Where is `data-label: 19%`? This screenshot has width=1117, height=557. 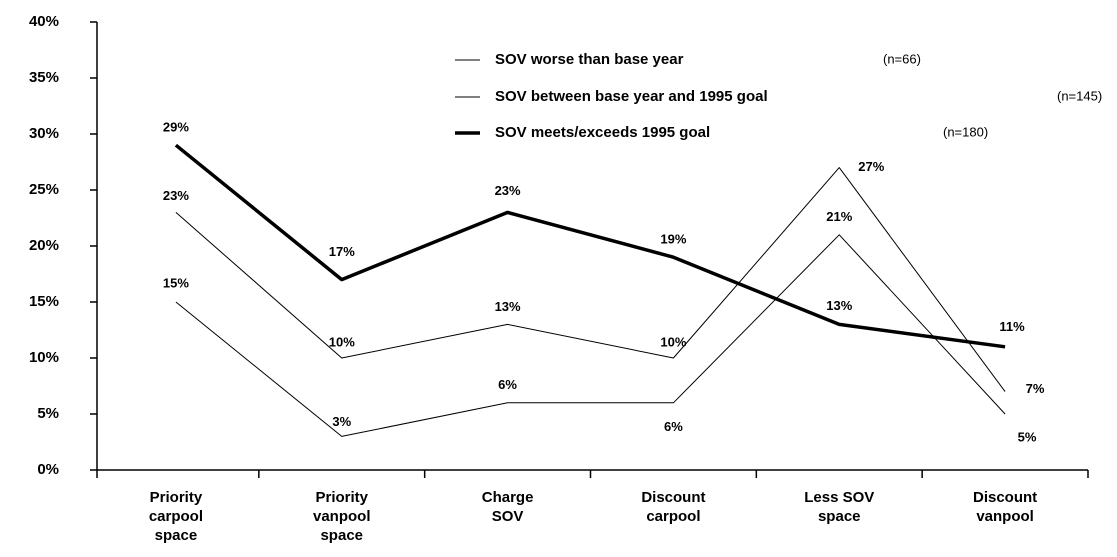
data-label: 19% is located at coordinates (673, 239).